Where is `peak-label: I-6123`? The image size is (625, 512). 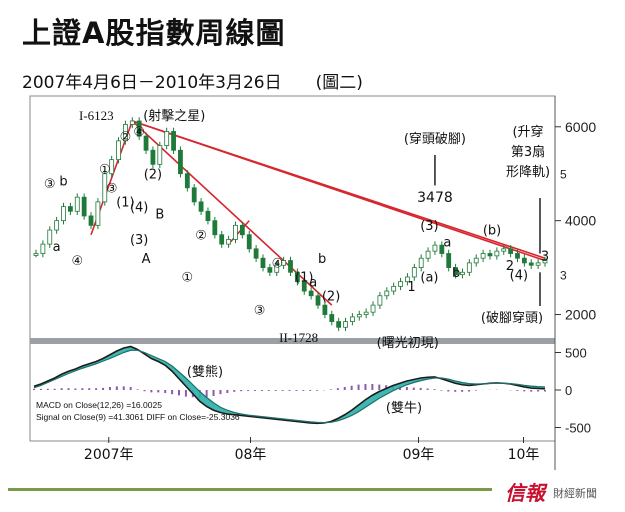
peak-label: I-6123 is located at coordinates (96, 115).